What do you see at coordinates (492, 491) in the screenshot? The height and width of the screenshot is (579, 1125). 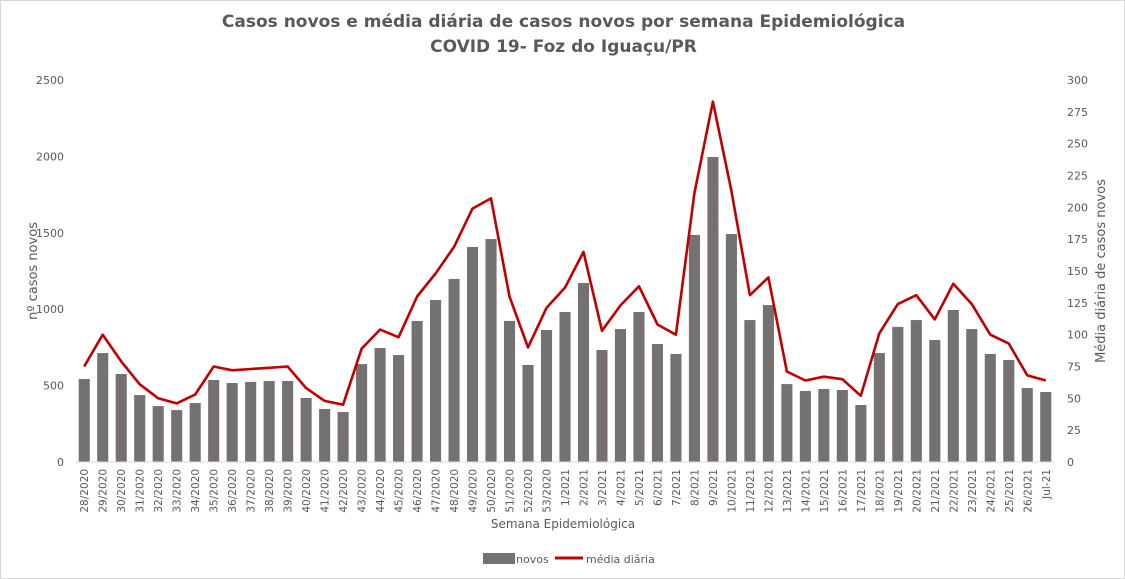 I see `x-tick-label: 50/2020` at bounding box center [492, 491].